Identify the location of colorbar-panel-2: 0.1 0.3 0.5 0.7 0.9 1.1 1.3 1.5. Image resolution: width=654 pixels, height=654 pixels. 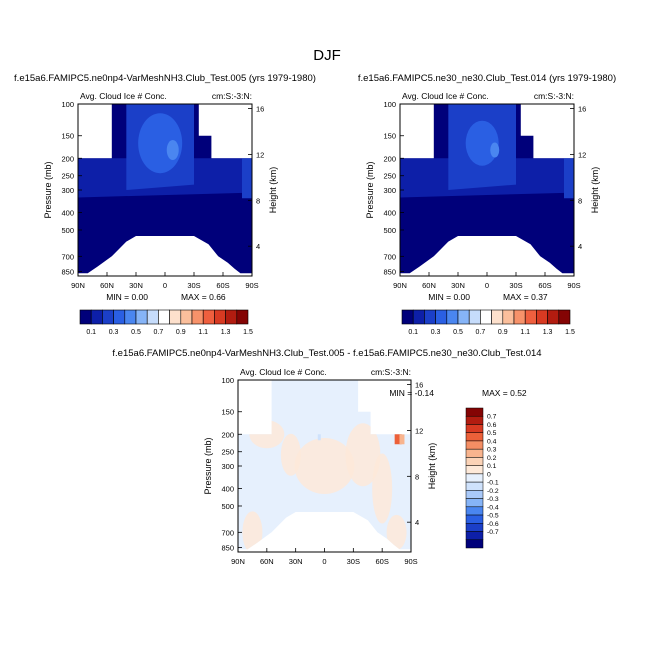
(488, 322).